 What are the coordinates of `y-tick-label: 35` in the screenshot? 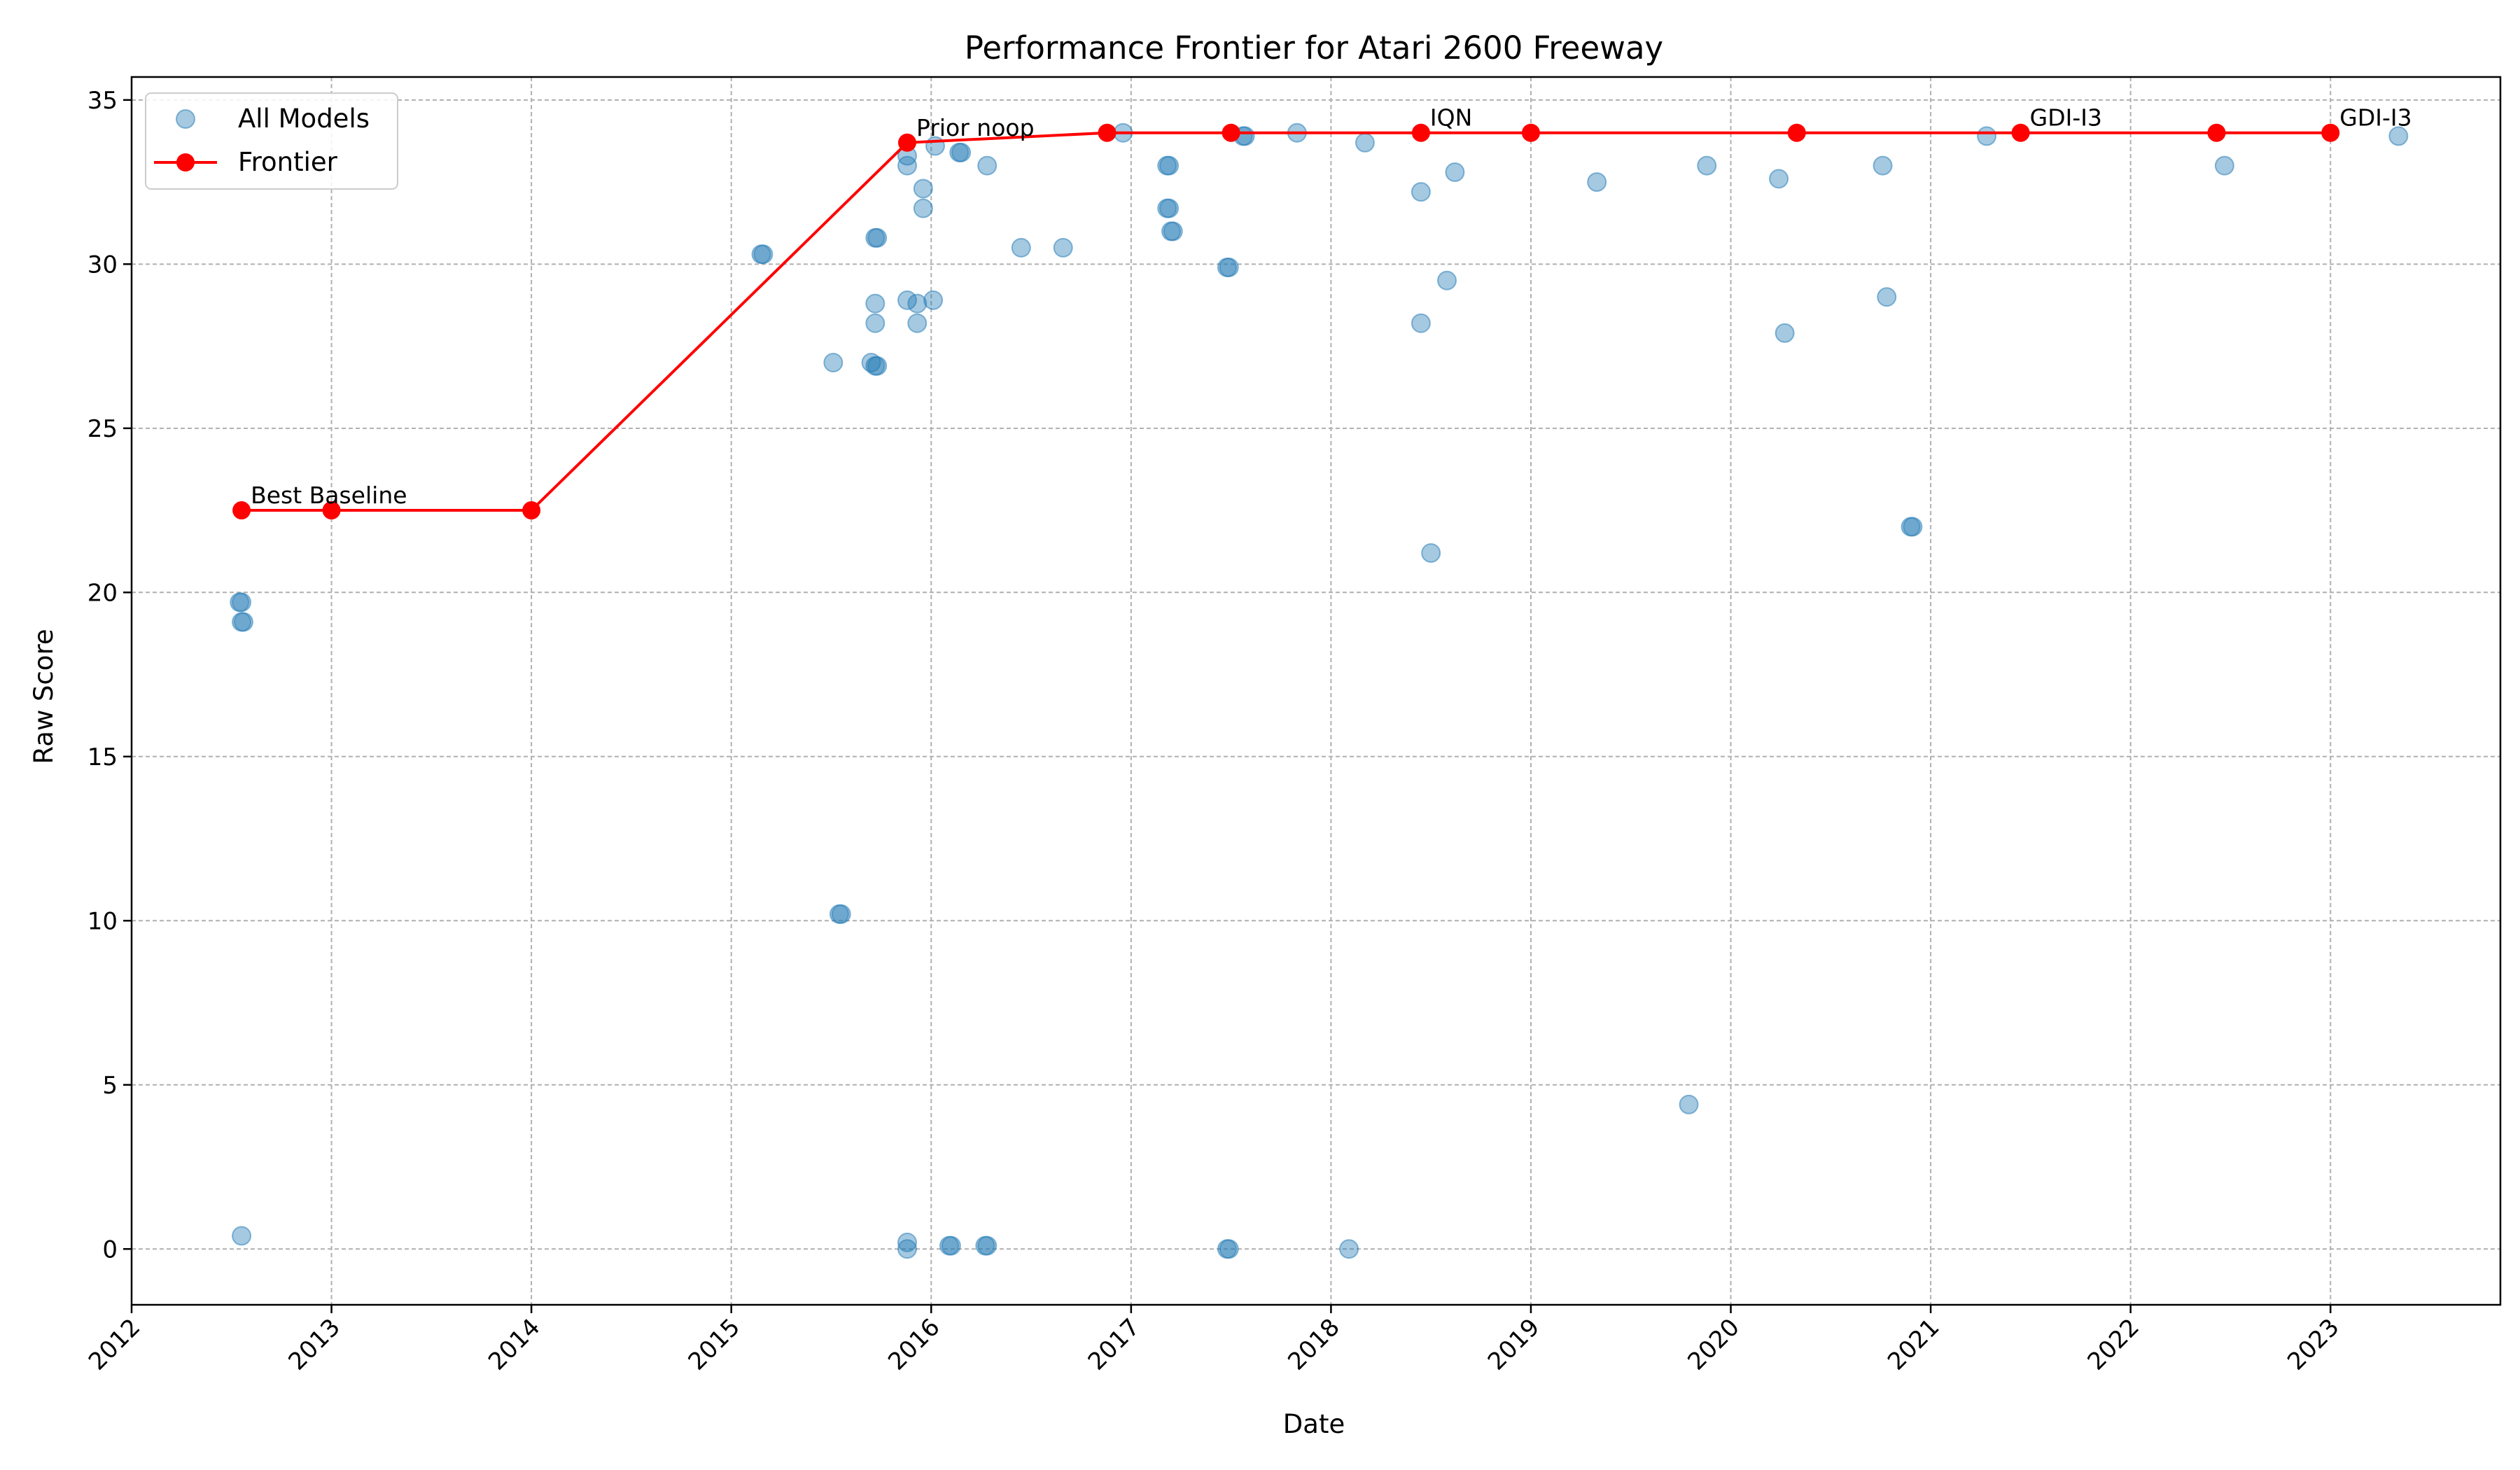 It's located at (103, 101).